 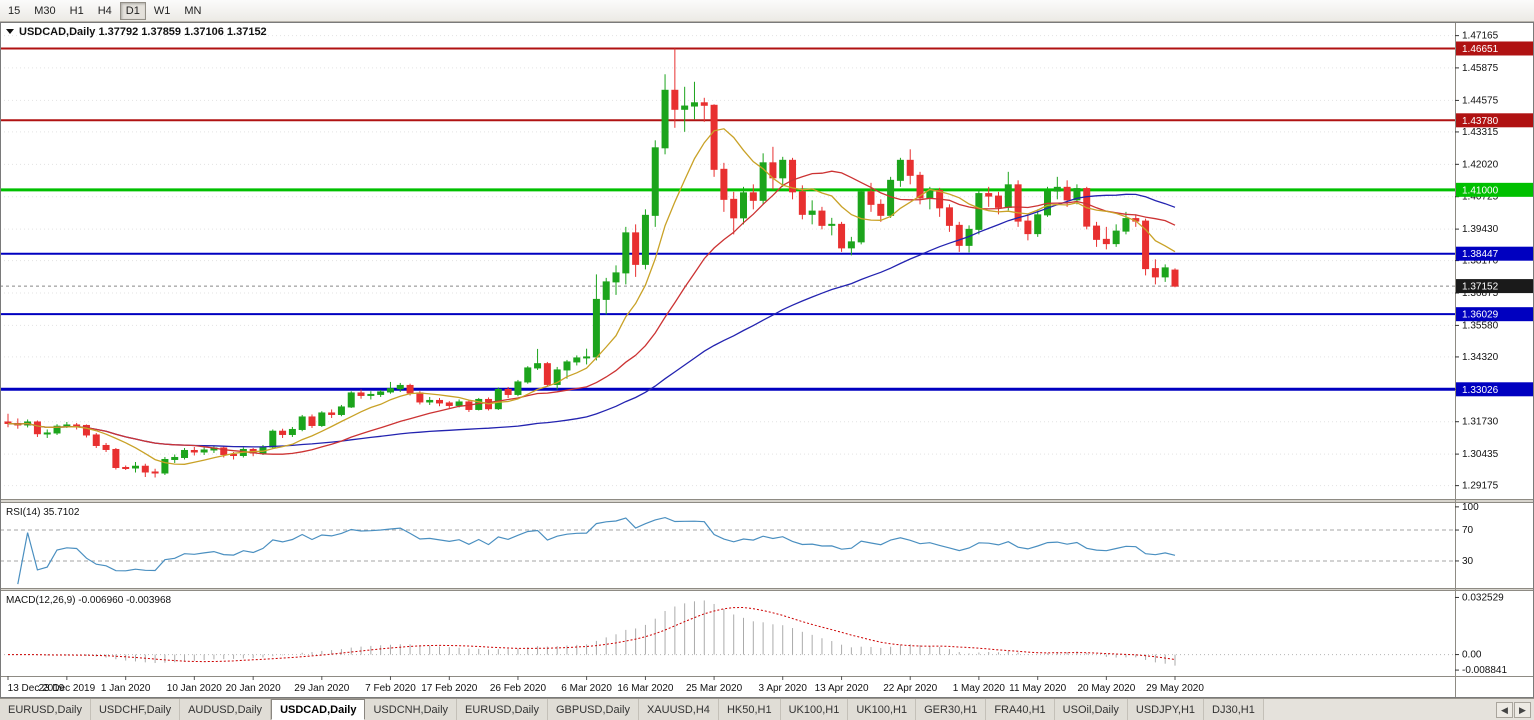 What do you see at coordinates (1020, 709) in the screenshot?
I see `tab-fra40-h1: FRA40,H1` at bounding box center [1020, 709].